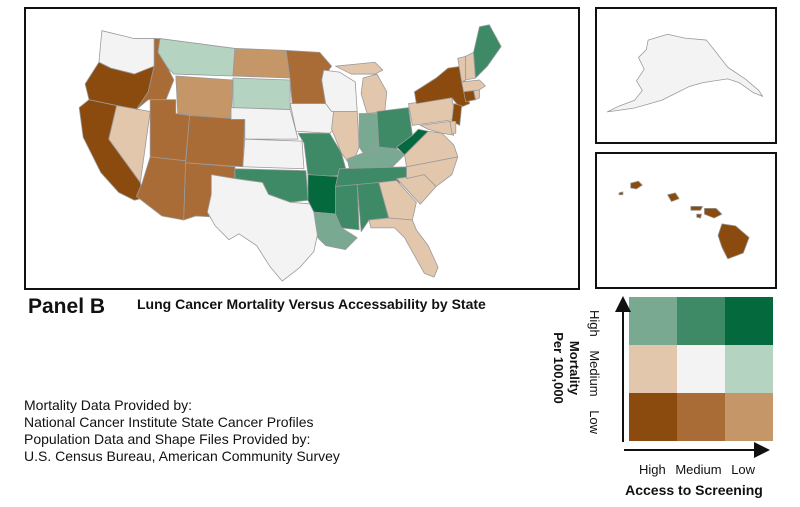  I want to click on credit-line: Mortality Data Provided by:, so click(108, 405).